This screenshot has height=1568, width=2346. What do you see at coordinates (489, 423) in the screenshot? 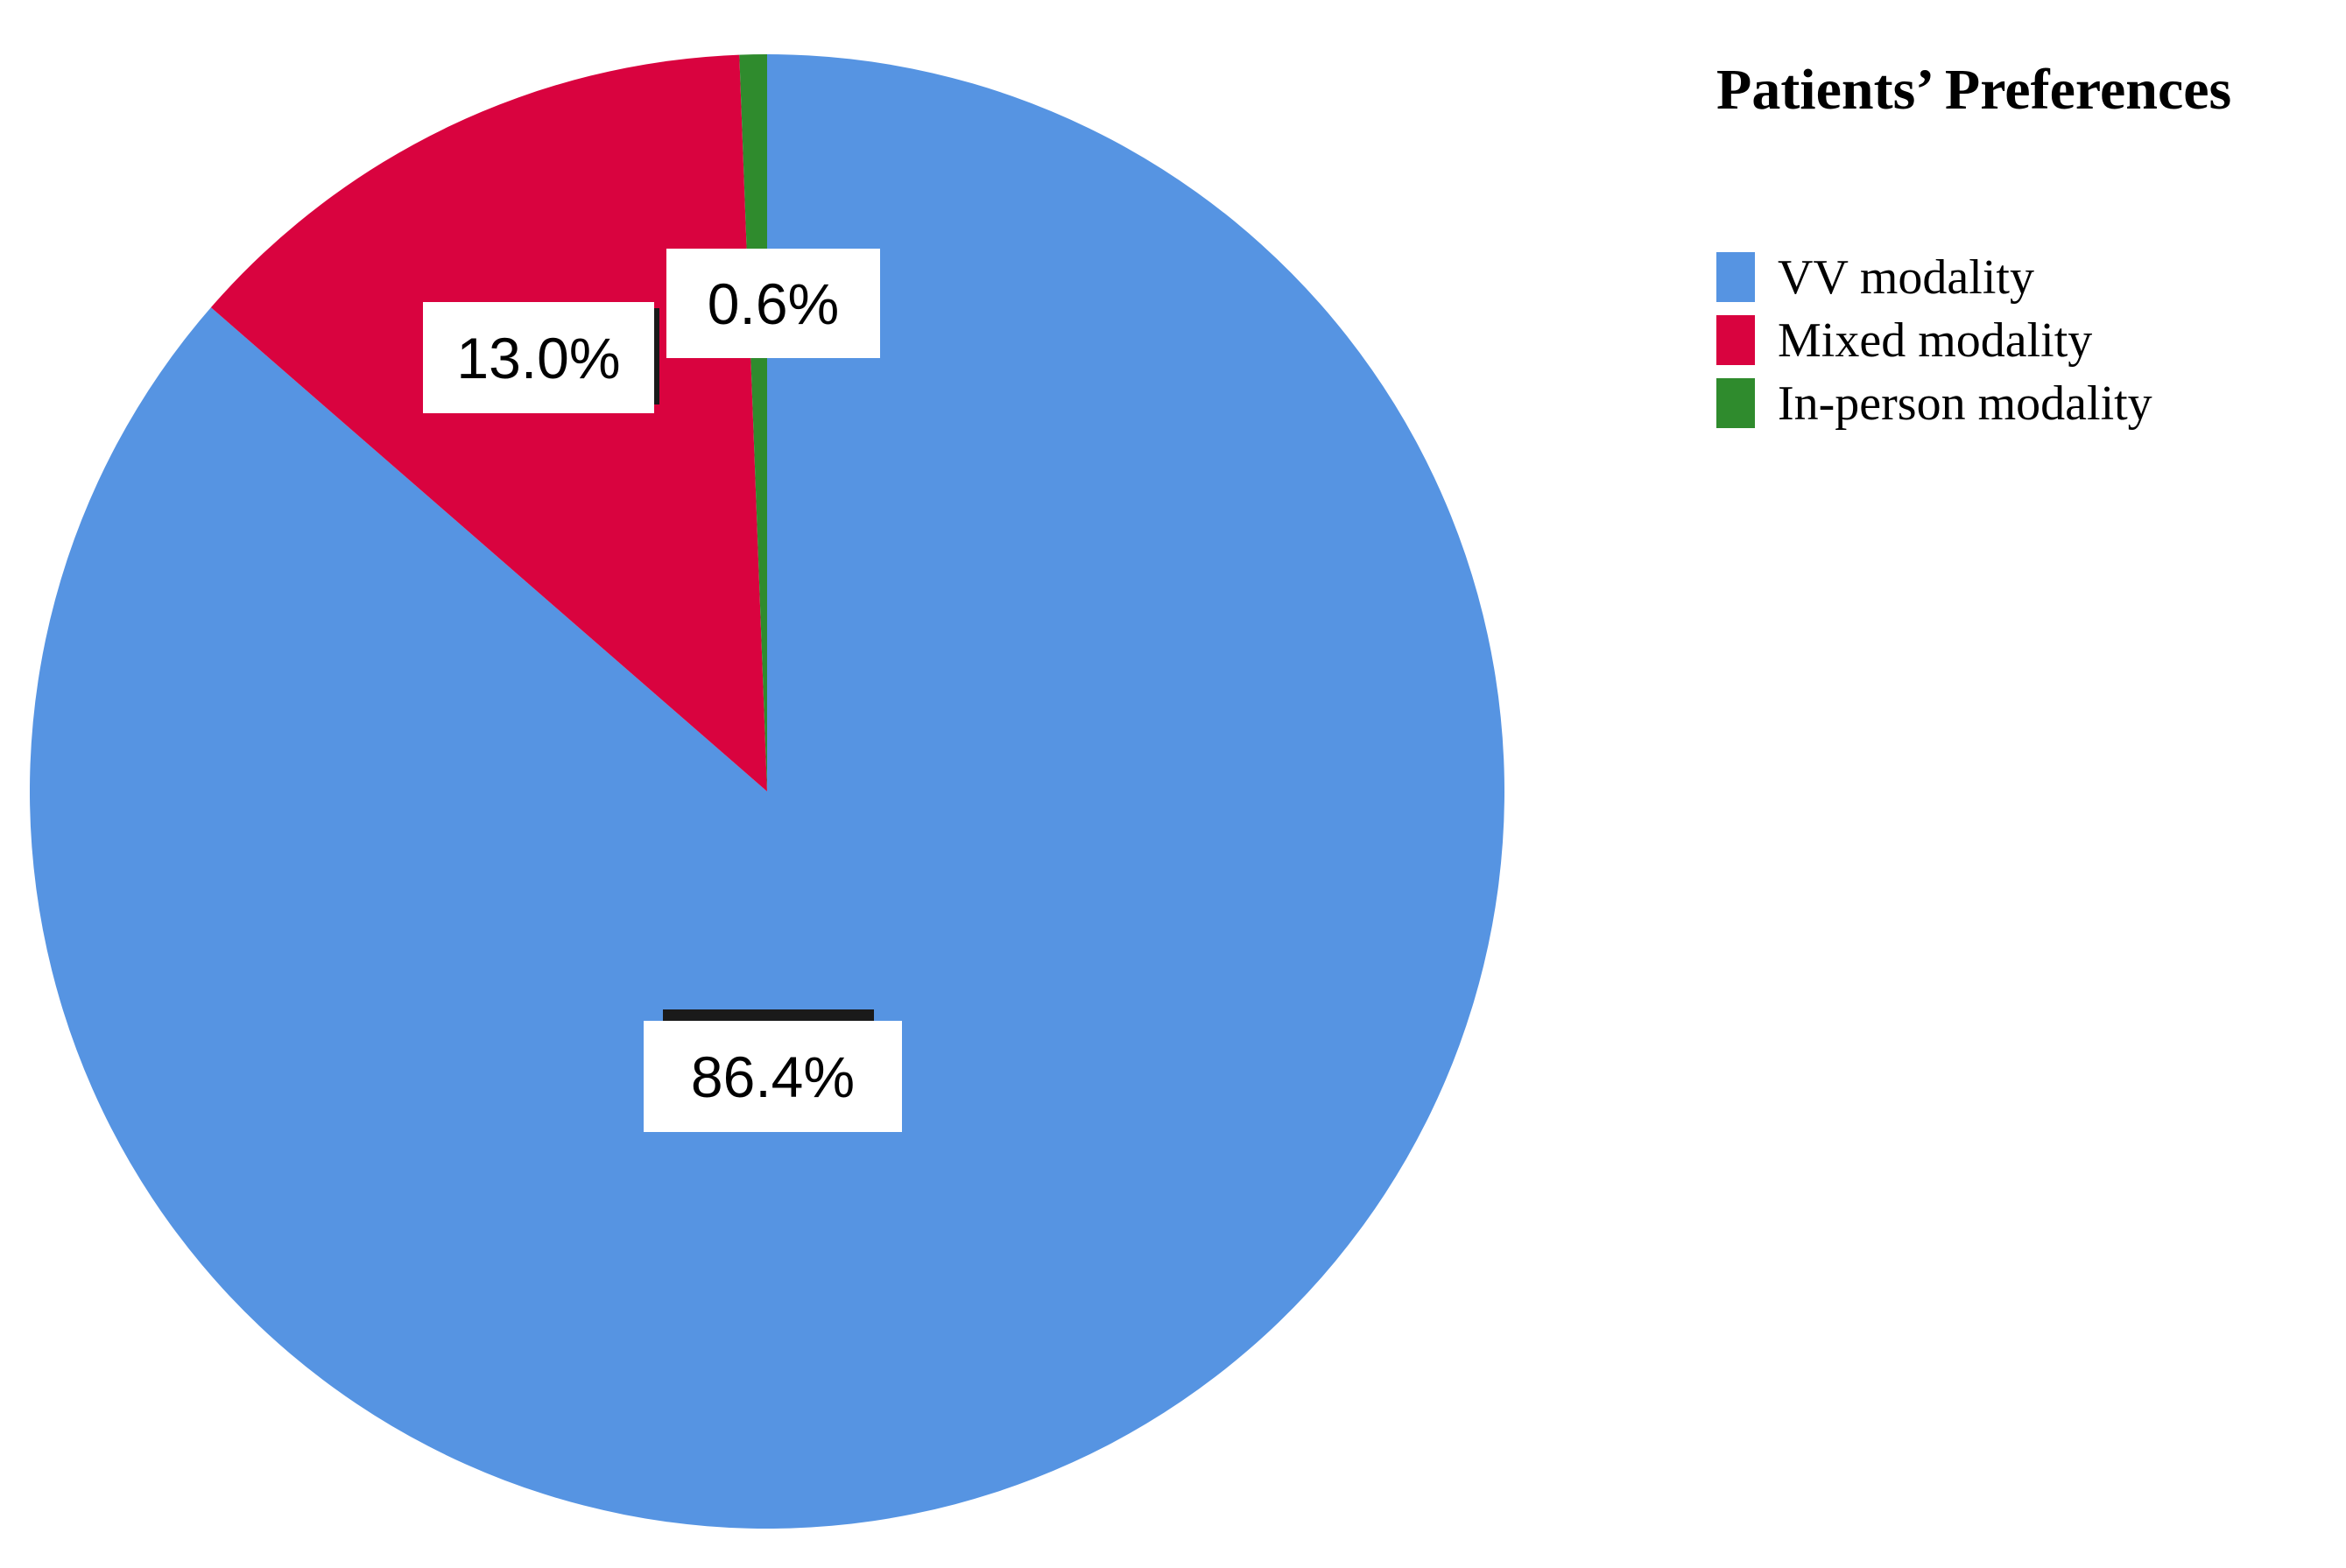
I see `pie-slice-mixed-modality` at bounding box center [489, 423].